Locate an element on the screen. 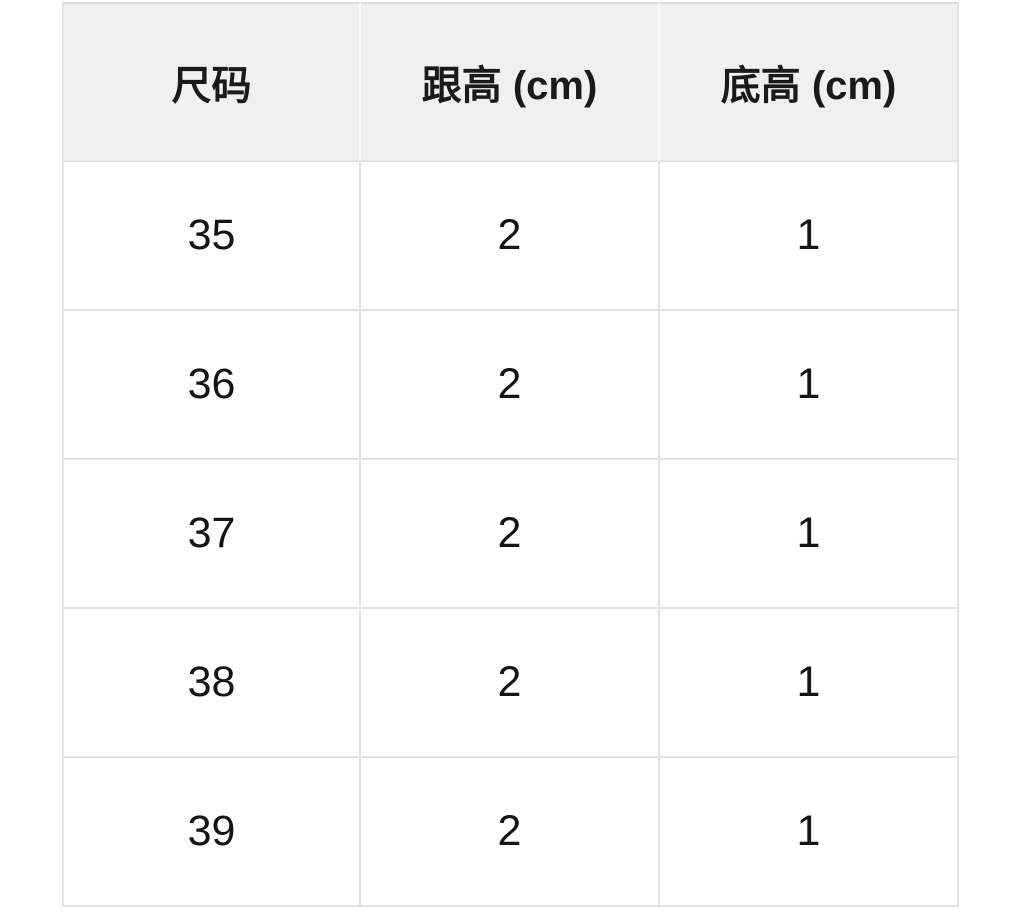 This screenshot has width=1024, height=912. table-row: 39 2 1 is located at coordinates (510, 832).